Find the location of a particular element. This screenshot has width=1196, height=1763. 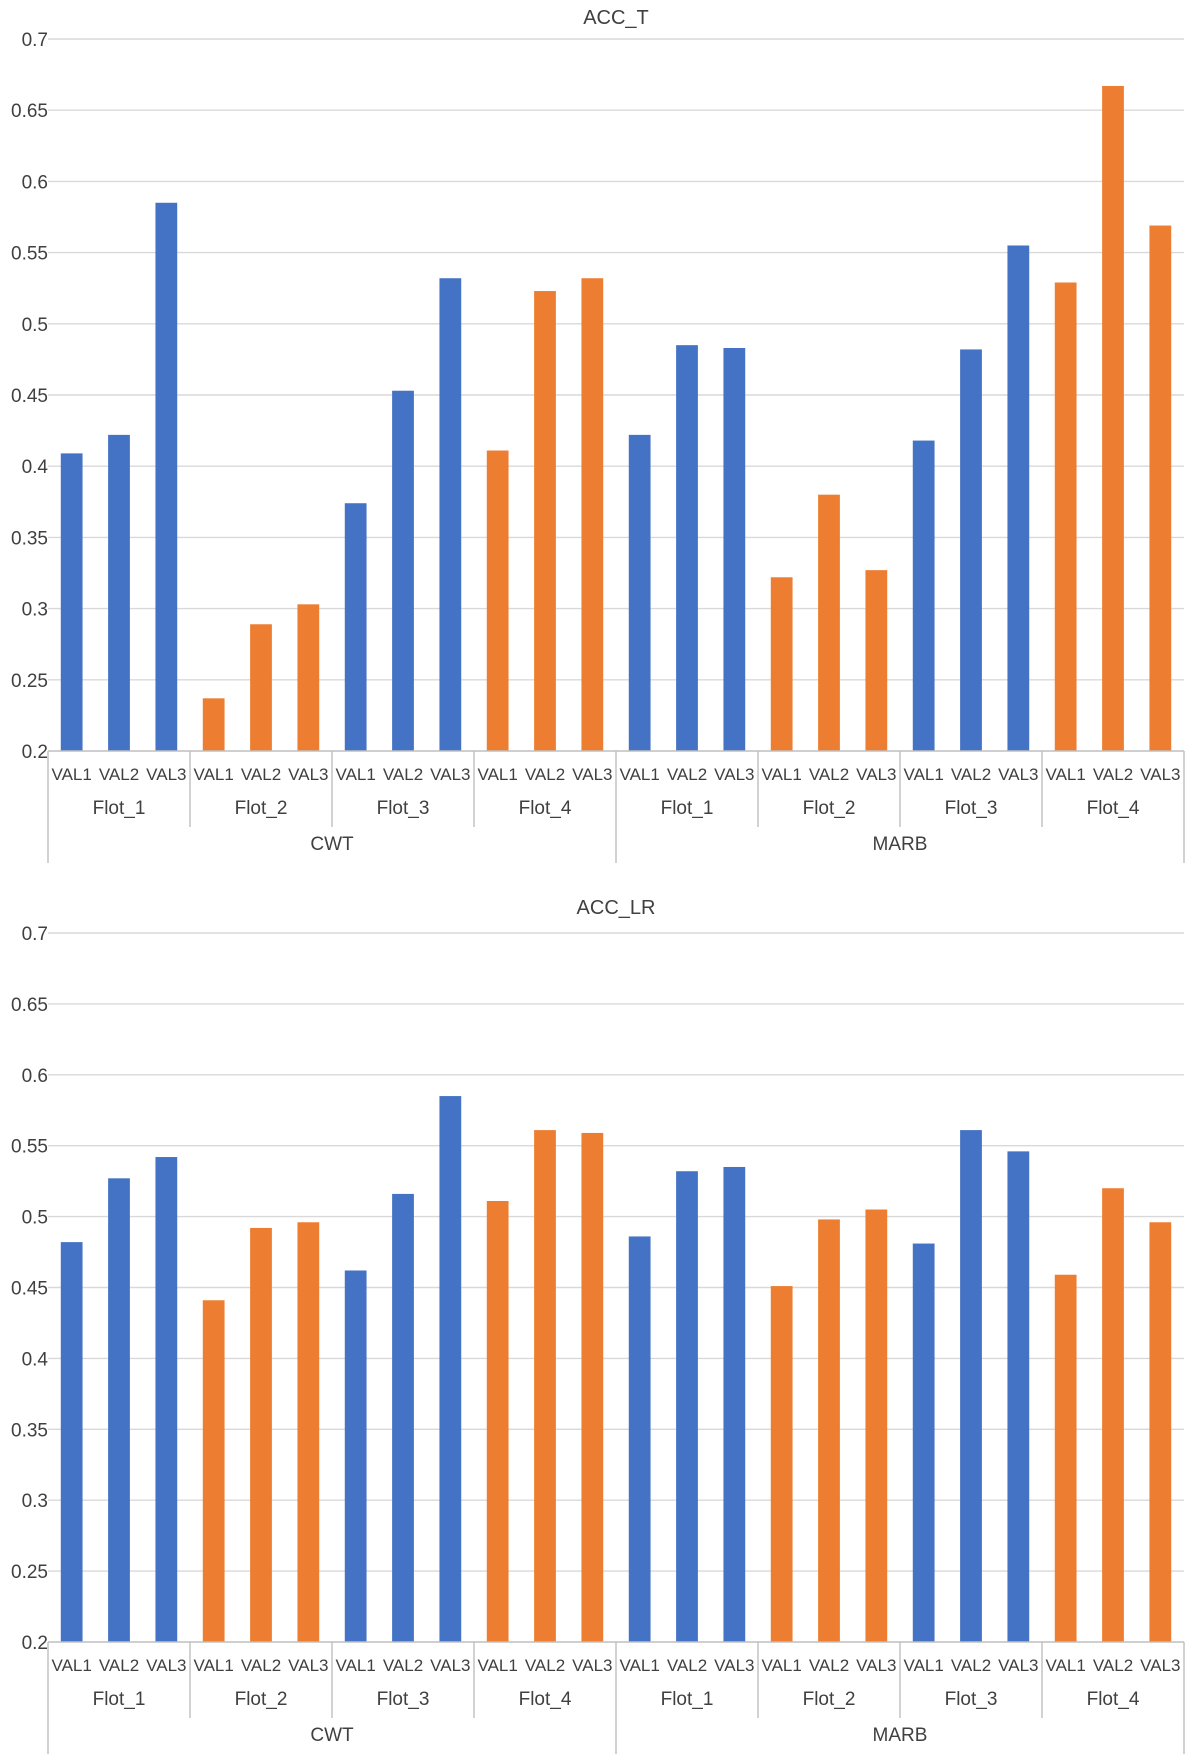

chart0-y-tick-label: 0.5 is located at coordinates (35, 325).